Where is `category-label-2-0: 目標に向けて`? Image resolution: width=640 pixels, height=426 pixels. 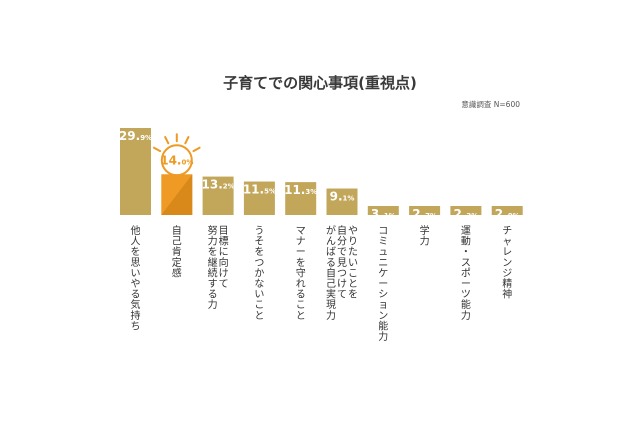
category-label-2-0: 目標に向けて is located at coordinates (224, 258).